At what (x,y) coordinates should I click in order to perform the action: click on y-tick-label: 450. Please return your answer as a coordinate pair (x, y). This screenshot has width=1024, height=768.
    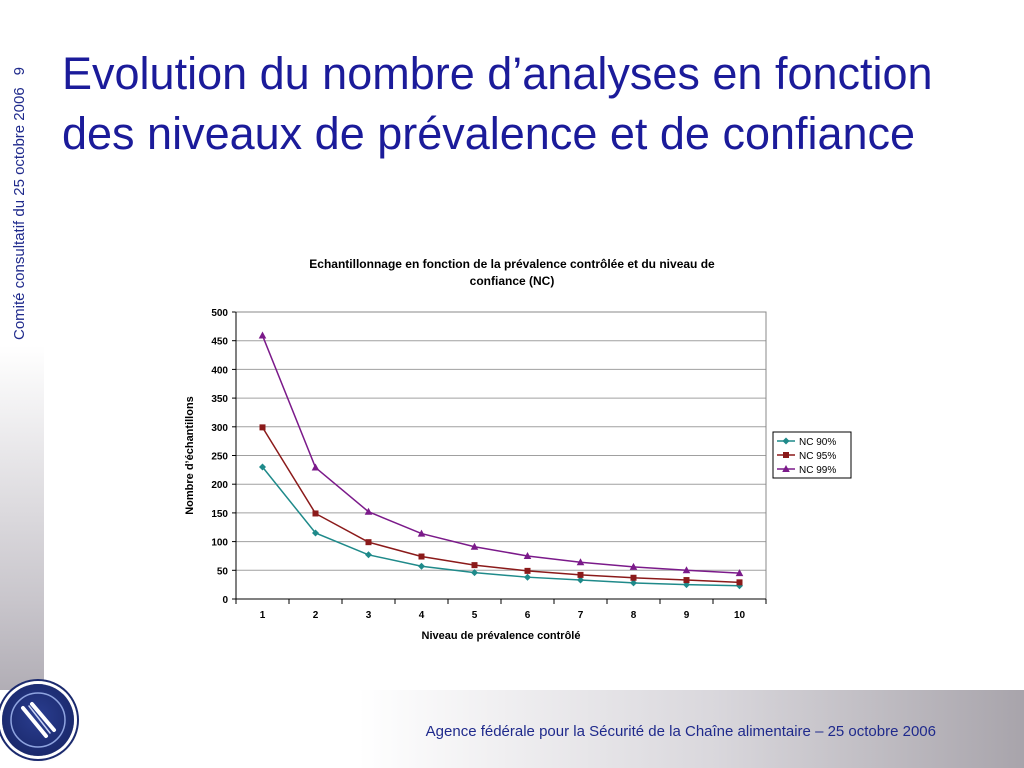
    Looking at the image, I should click on (219, 342).